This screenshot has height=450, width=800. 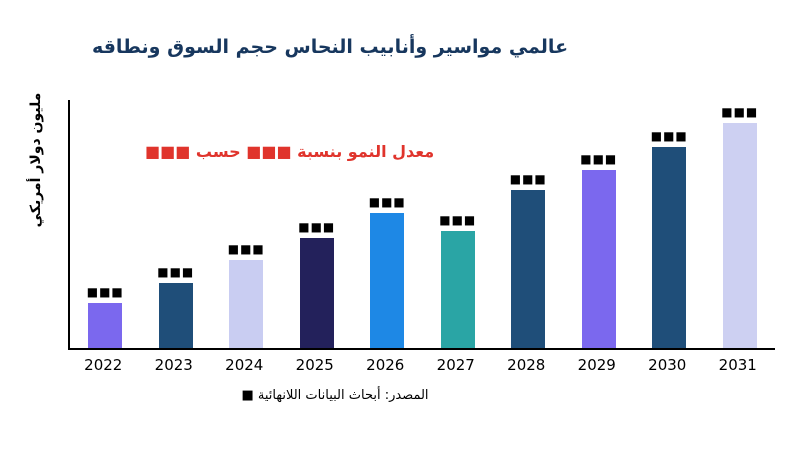 I want to click on x-tick-2023: 2023, so click(x=173, y=365).